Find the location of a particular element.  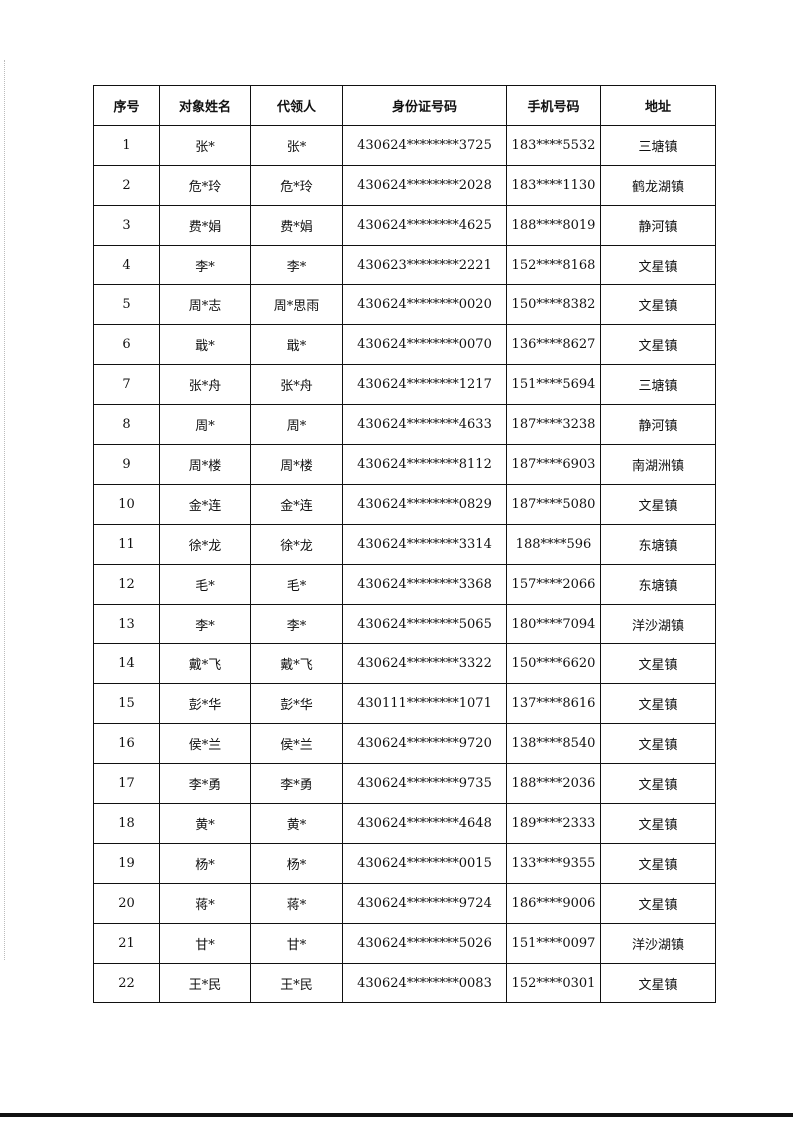

cell-name: 金*连 is located at coordinates (205, 504).